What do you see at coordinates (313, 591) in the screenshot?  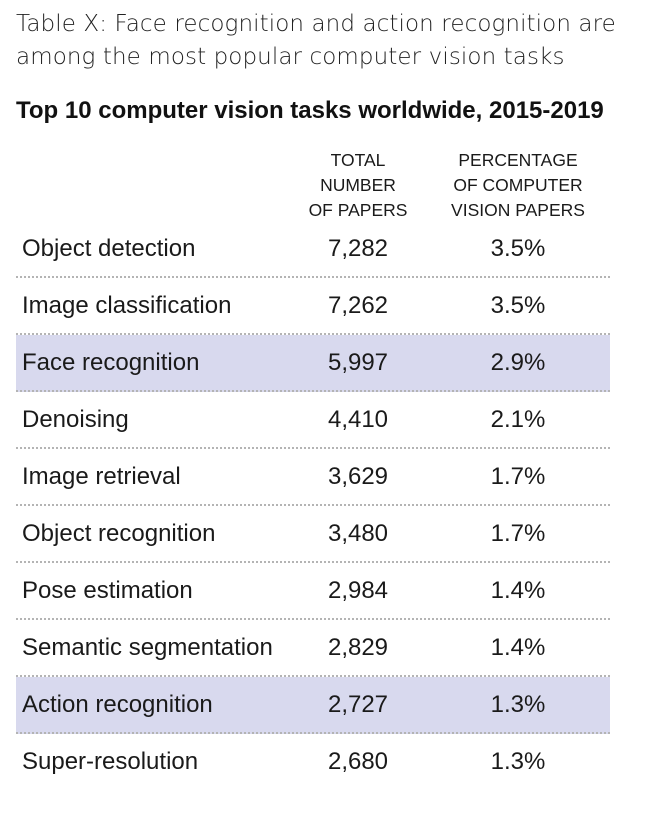 I see `table-row: Pose estimation 2,984 1.4%` at bounding box center [313, 591].